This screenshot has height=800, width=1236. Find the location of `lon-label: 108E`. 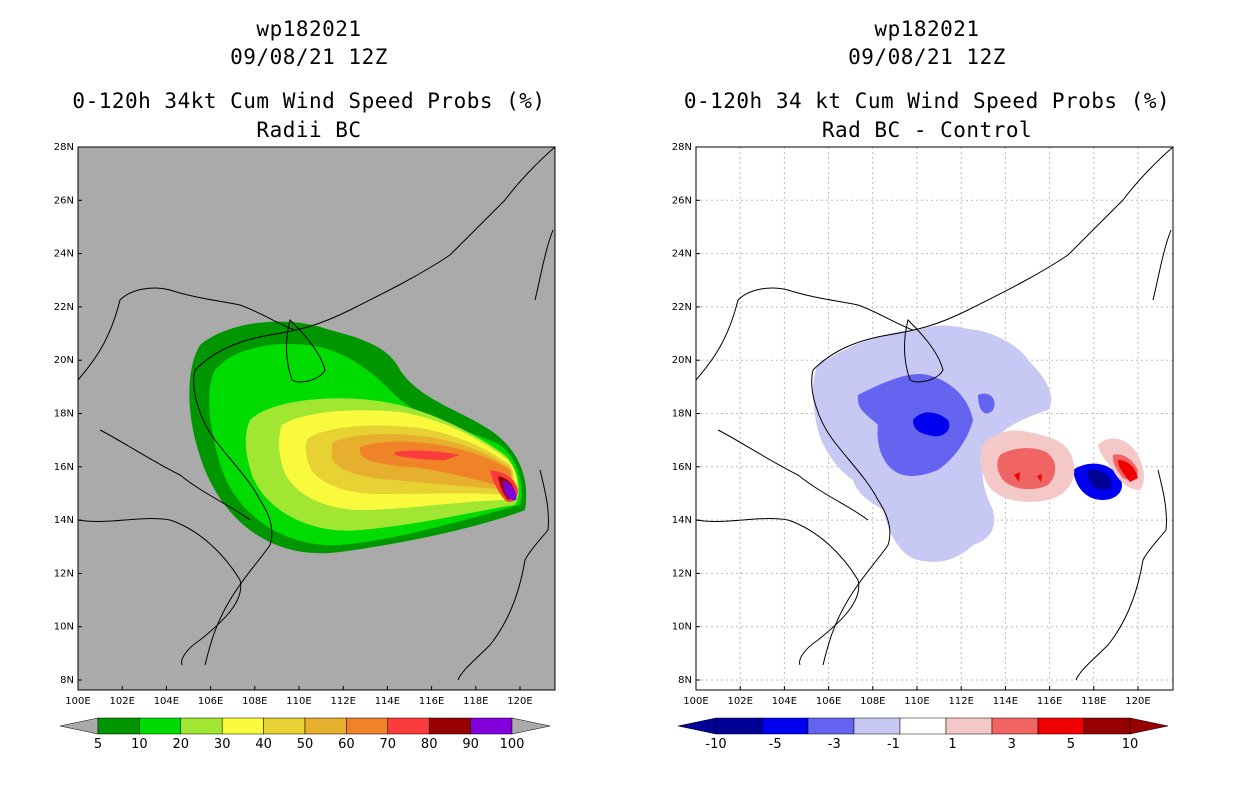

lon-label: 108E is located at coordinates (254, 701).